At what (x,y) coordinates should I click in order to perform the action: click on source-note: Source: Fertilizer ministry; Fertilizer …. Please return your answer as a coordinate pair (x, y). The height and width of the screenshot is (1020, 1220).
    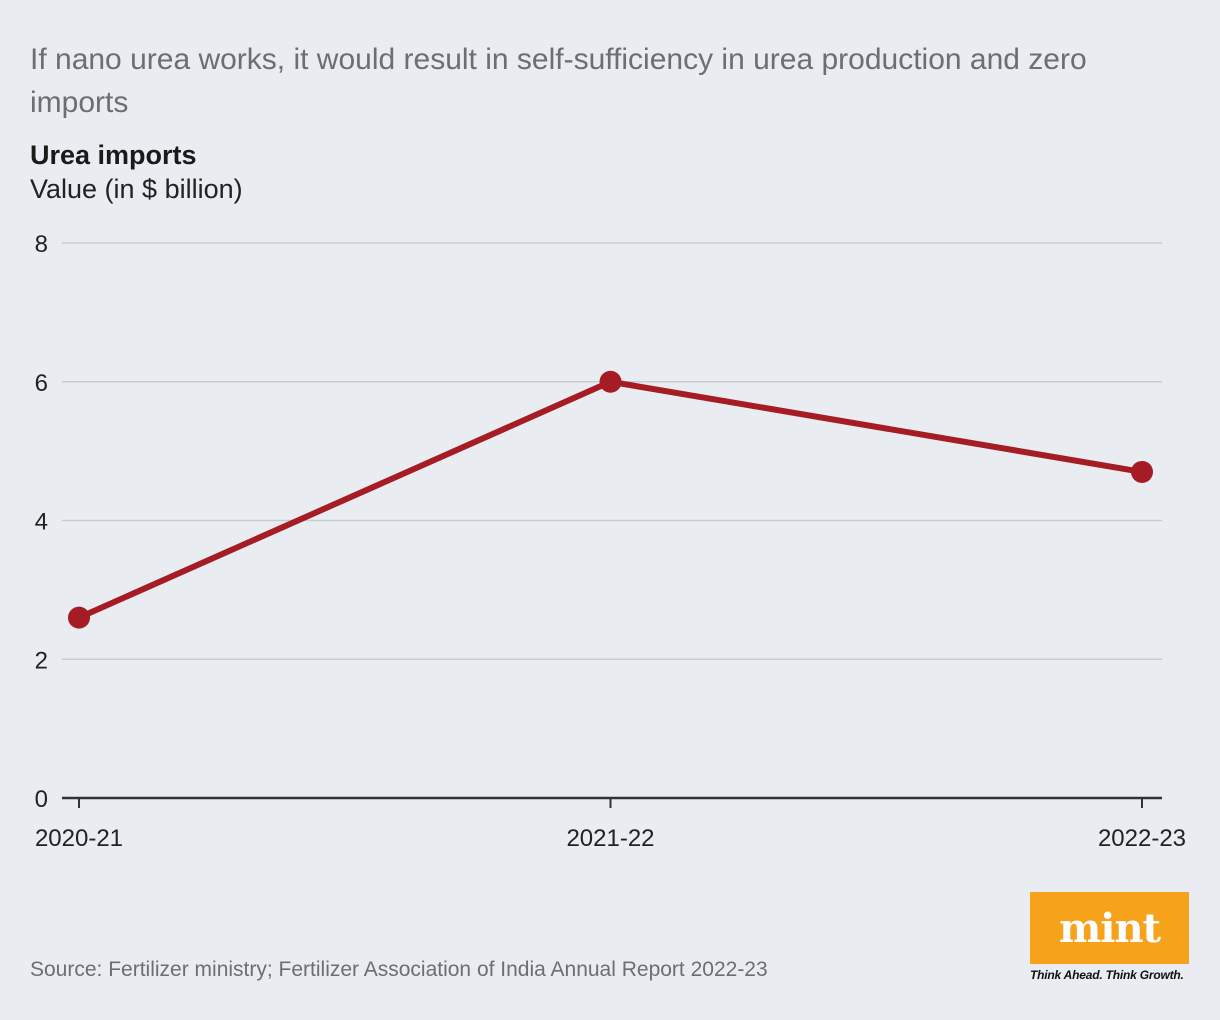
    Looking at the image, I should click on (399, 969).